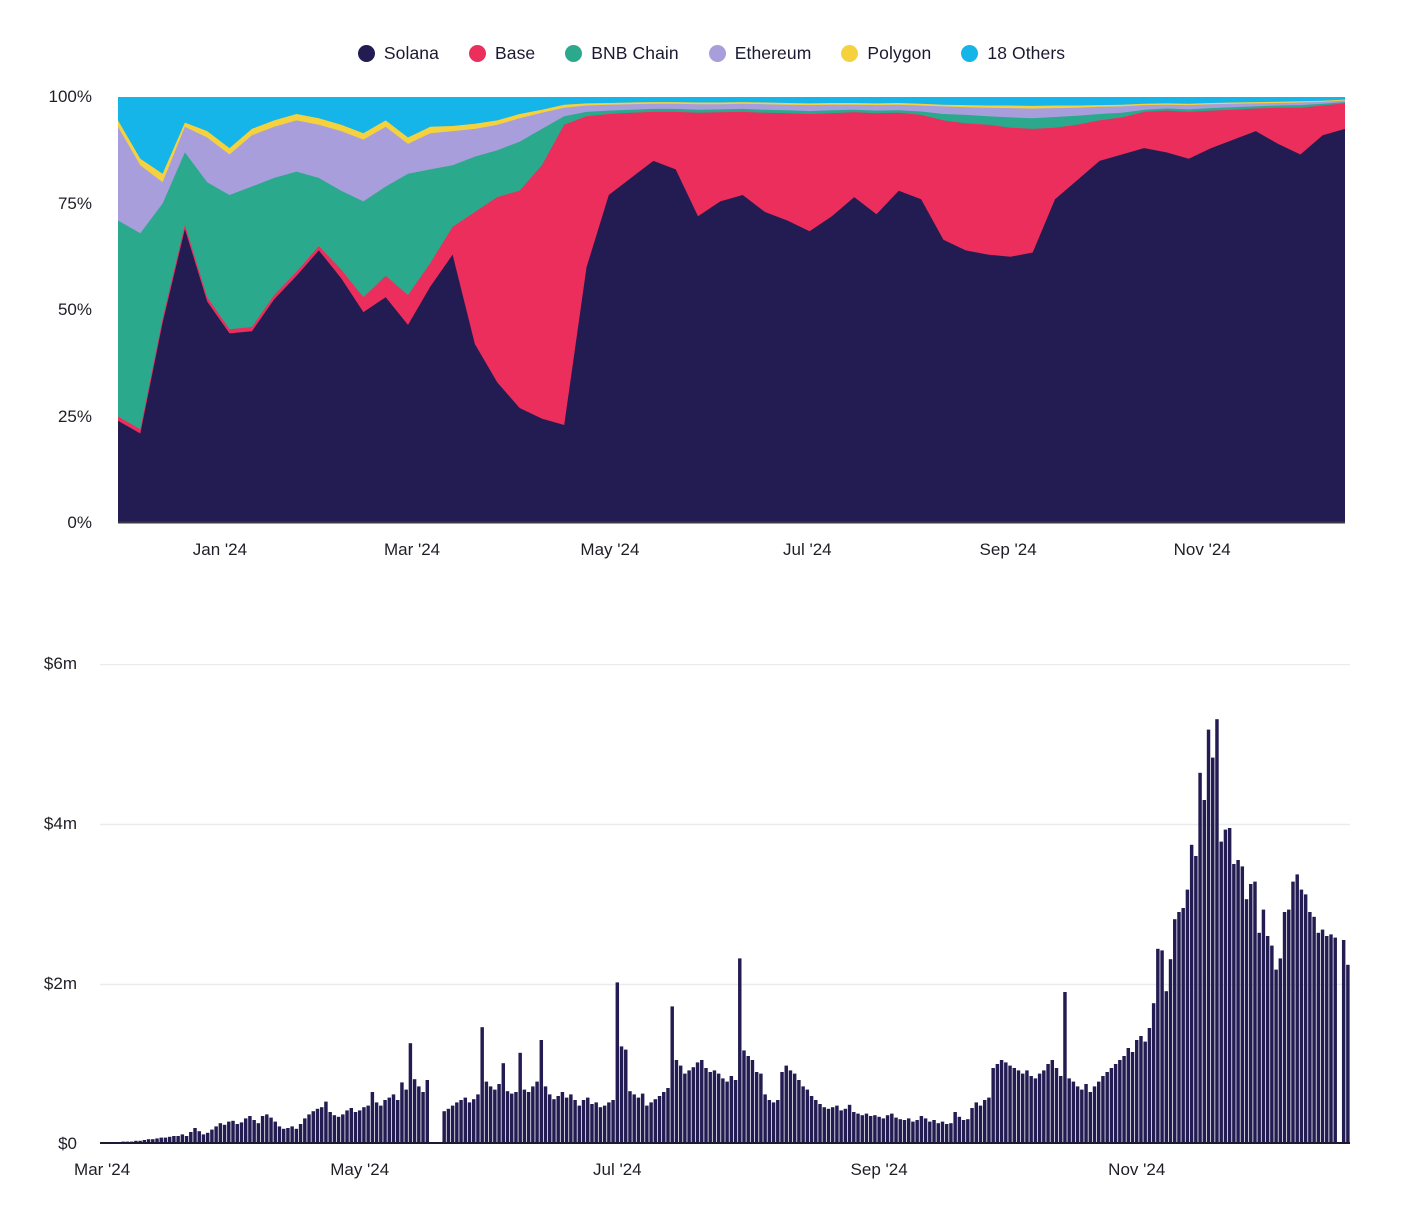 This screenshot has height=1221, width=1423. I want to click on legend-item-base: Base, so click(501, 53).